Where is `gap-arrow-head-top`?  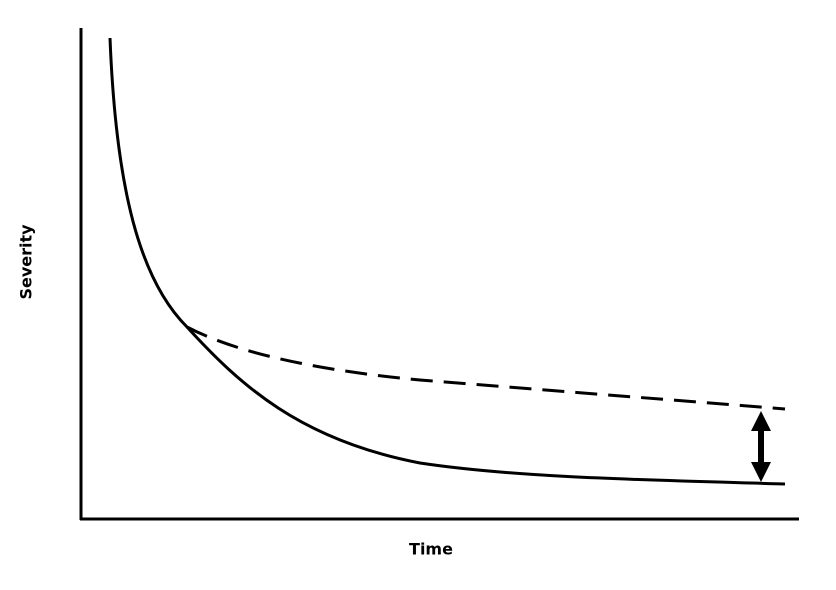
gap-arrow-head-top is located at coordinates (761, 421).